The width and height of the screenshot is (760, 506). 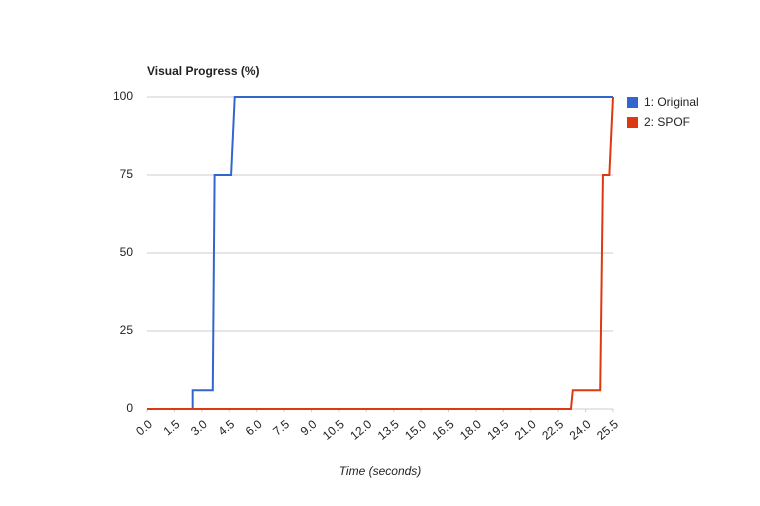 What do you see at coordinates (123, 96) in the screenshot?
I see `y-tick-label: 100` at bounding box center [123, 96].